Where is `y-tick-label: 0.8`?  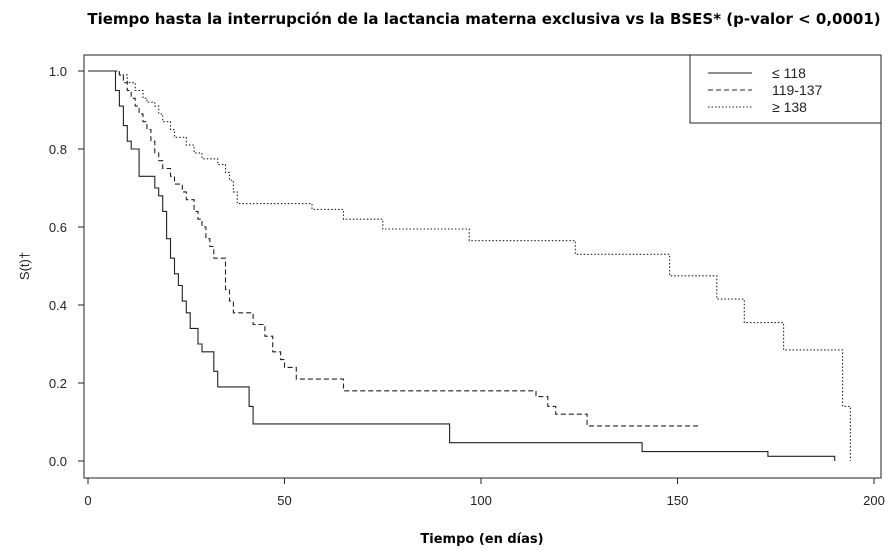 y-tick-label: 0.8 is located at coordinates (58, 149).